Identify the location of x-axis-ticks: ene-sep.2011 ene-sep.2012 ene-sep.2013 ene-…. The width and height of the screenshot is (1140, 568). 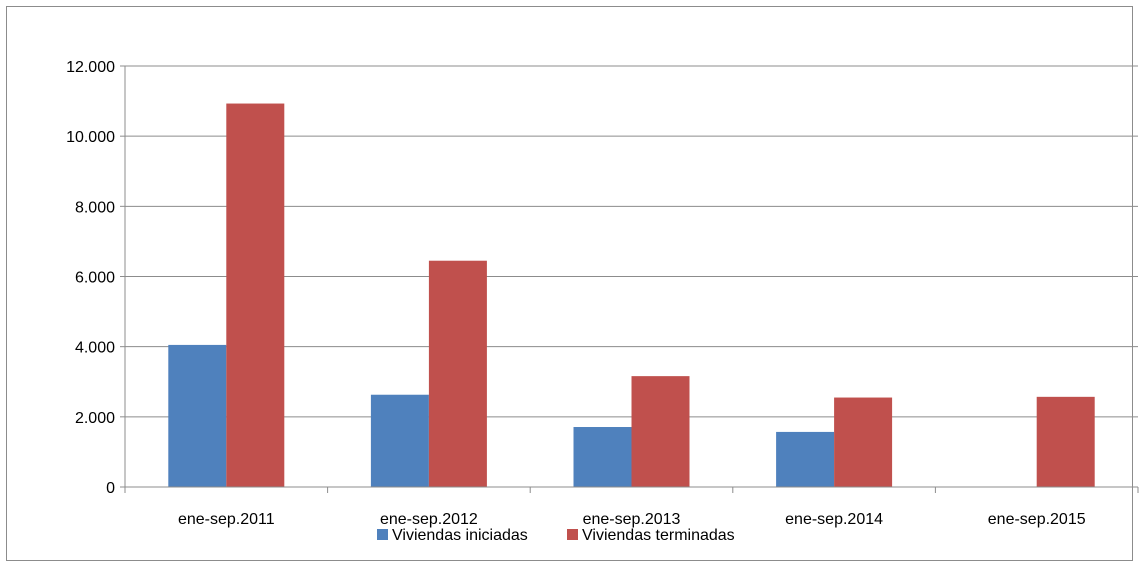
(632, 519).